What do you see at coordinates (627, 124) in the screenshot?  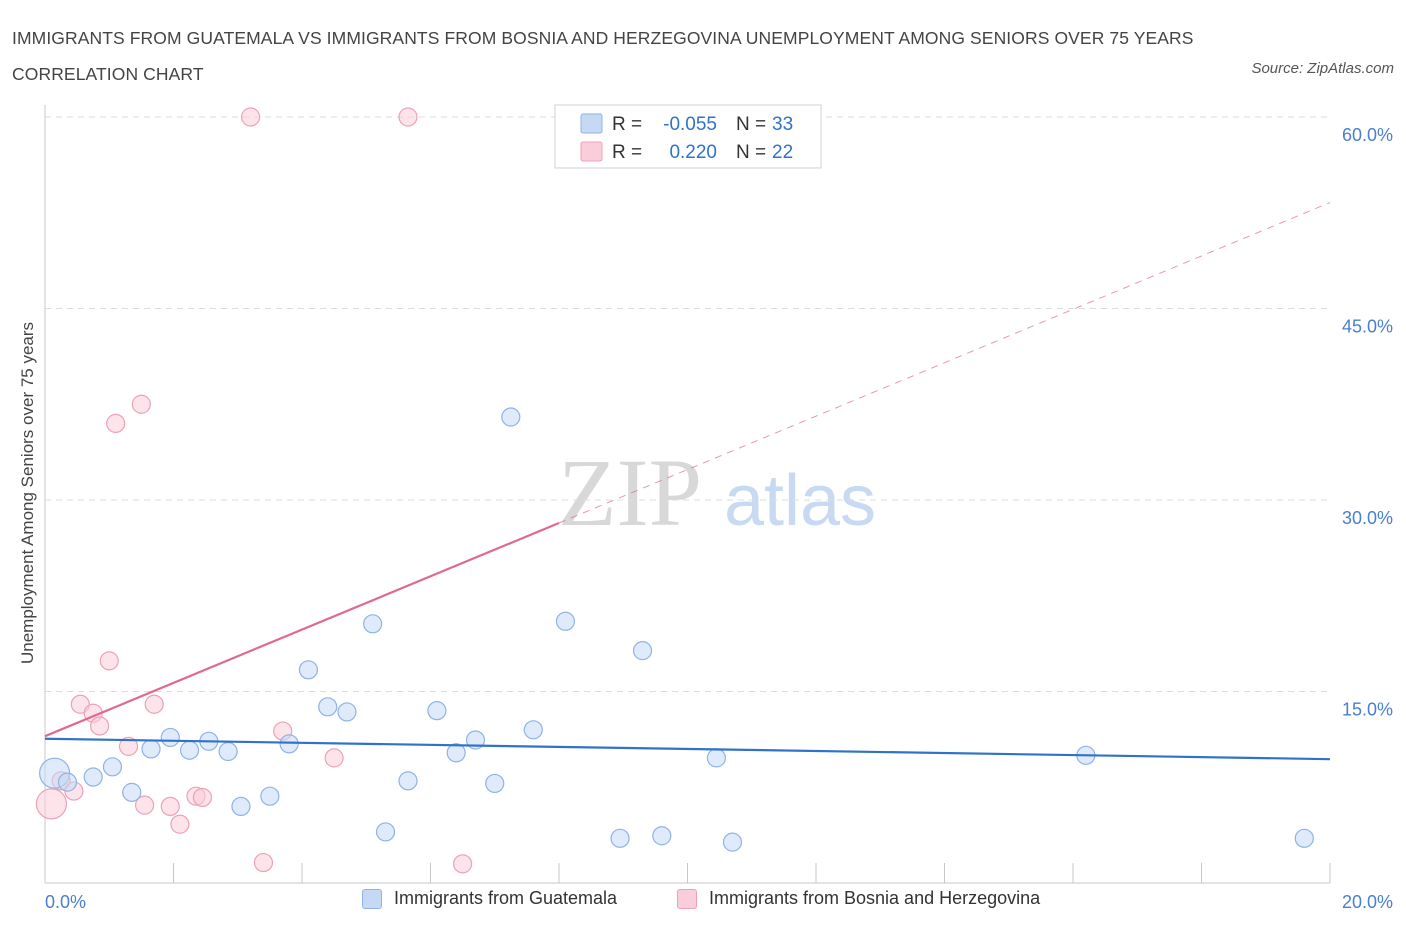 I see `legend-r-label-guatemala: R =` at bounding box center [627, 124].